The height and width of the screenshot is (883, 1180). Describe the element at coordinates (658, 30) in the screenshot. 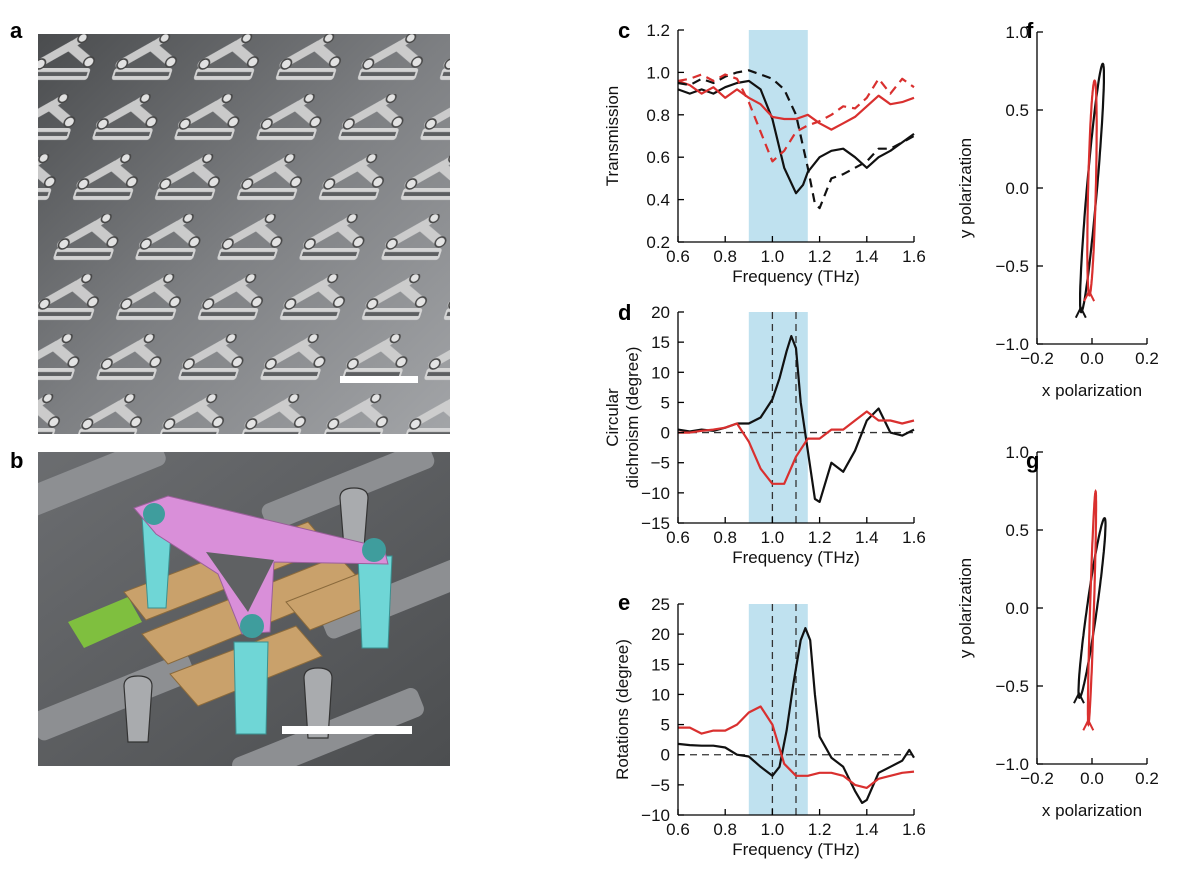

I see `y-tick-label: 1.2` at that location.